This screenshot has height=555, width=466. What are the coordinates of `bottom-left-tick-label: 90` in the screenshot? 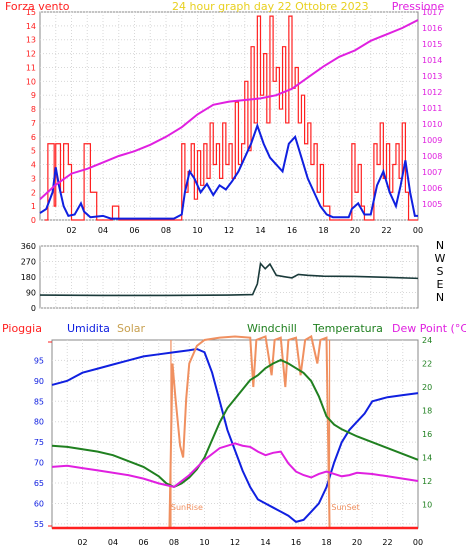 It's located at (39, 381).